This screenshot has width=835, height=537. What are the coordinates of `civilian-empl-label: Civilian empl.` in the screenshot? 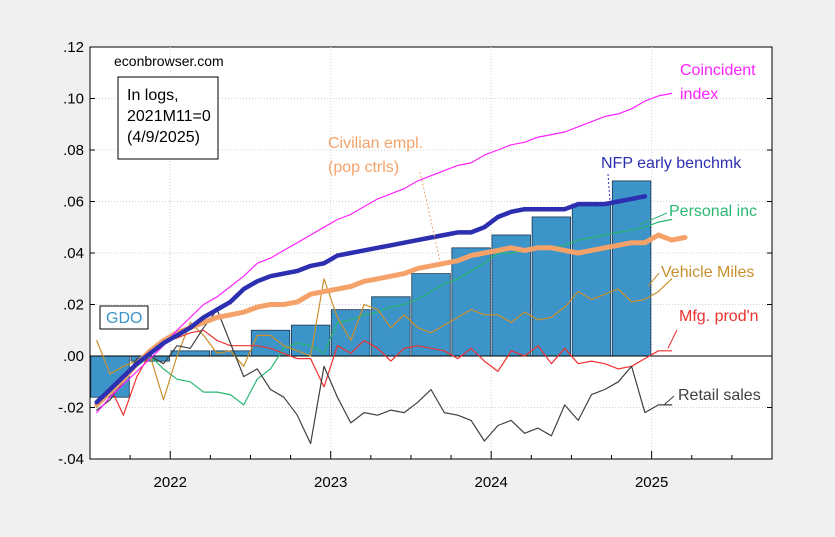 It's located at (375, 143).